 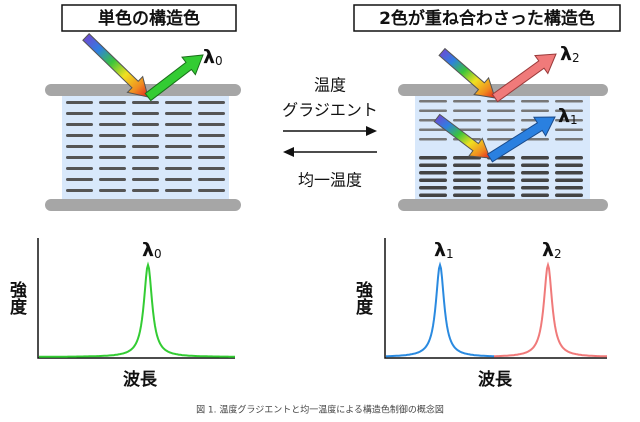 I want to click on substrate, so click(x=143, y=205).